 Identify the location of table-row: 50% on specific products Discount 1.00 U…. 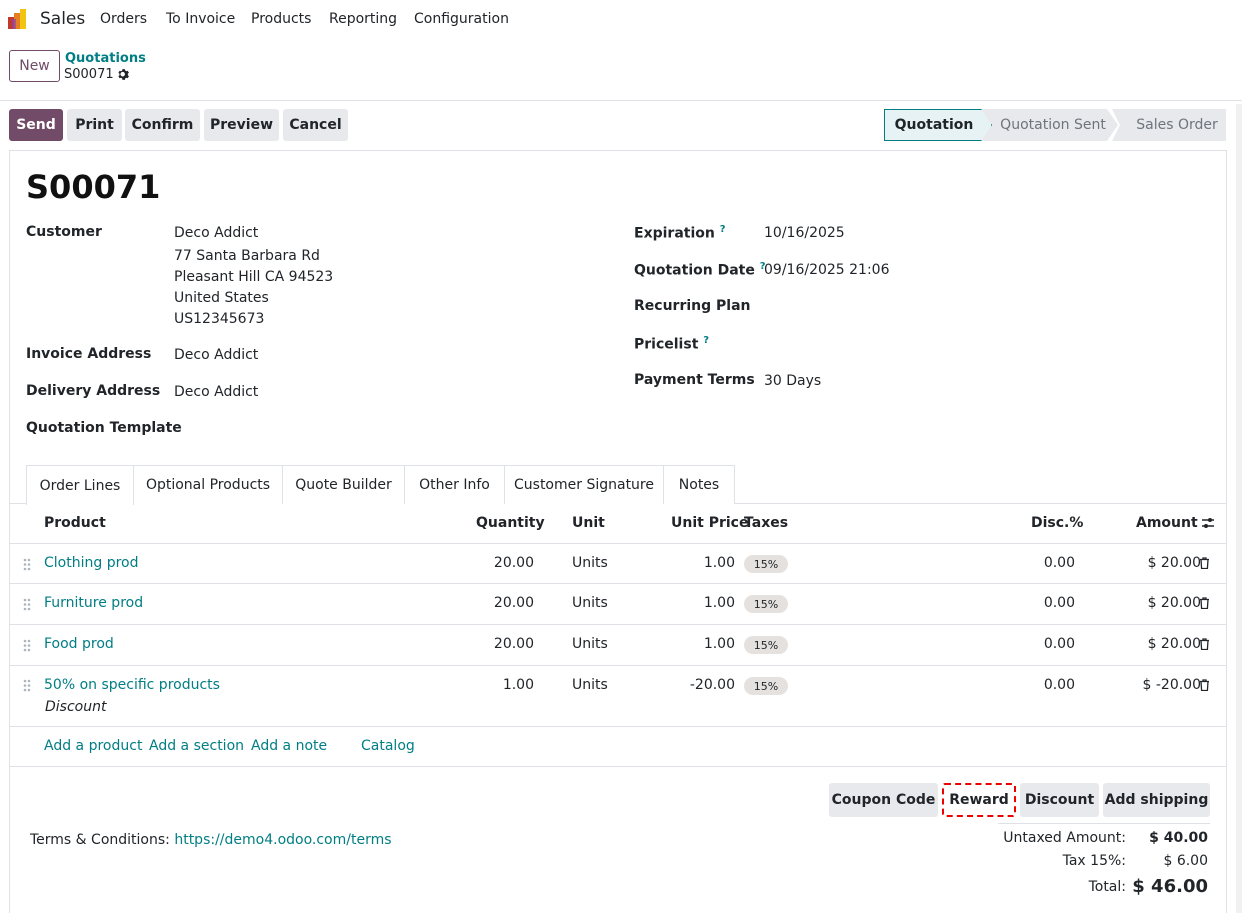
(618, 696).